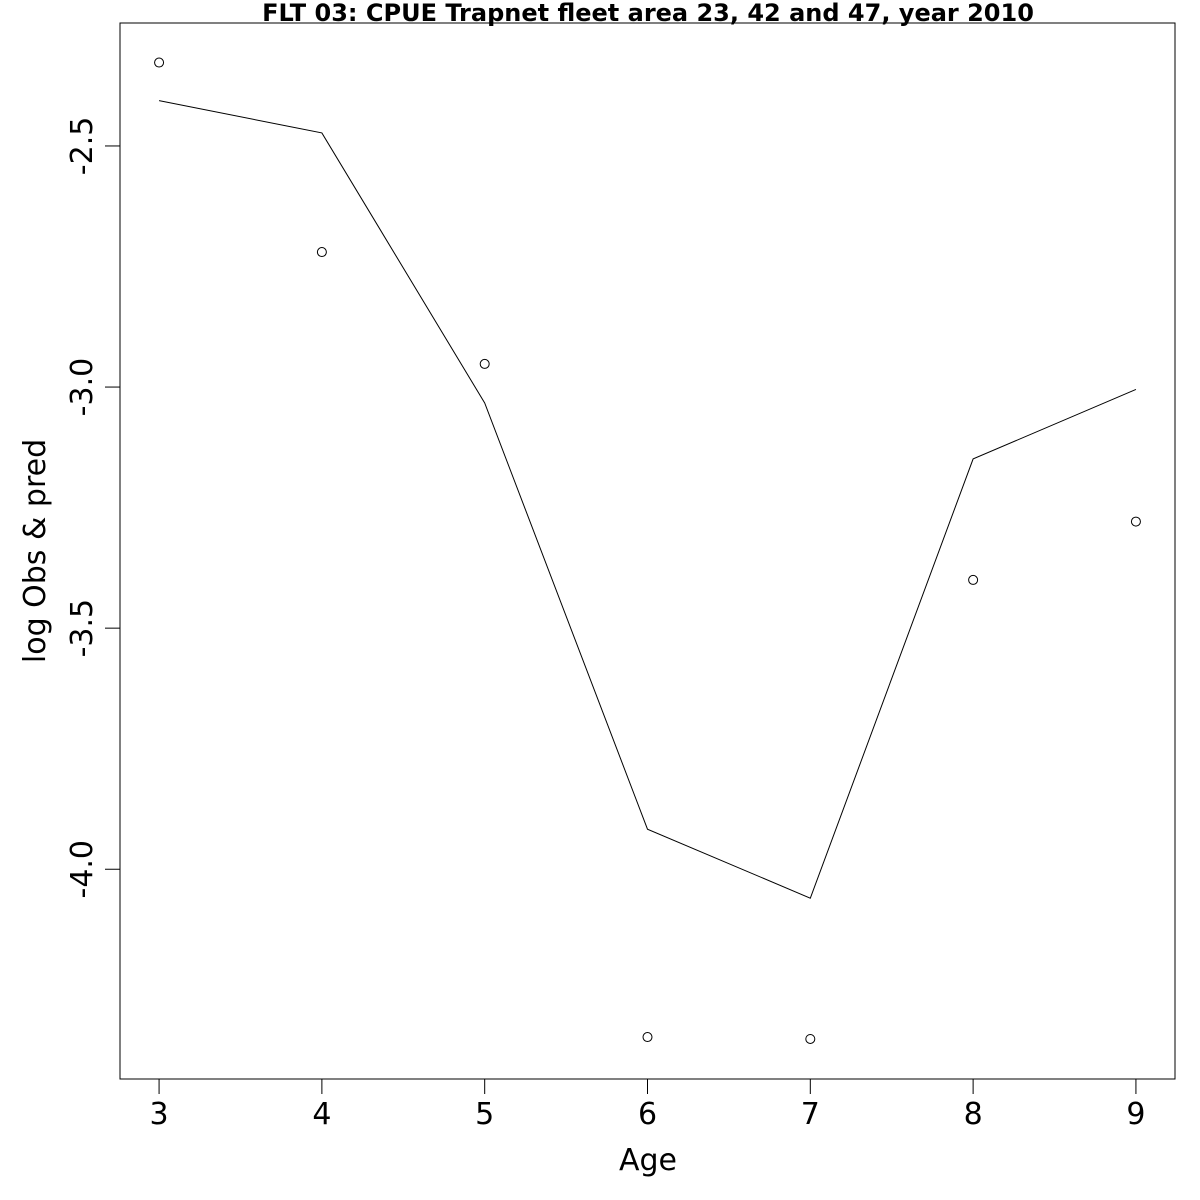 The width and height of the screenshot is (1200, 1200). Describe the element at coordinates (648, 1160) in the screenshot. I see `x-axis-label: Age` at that location.